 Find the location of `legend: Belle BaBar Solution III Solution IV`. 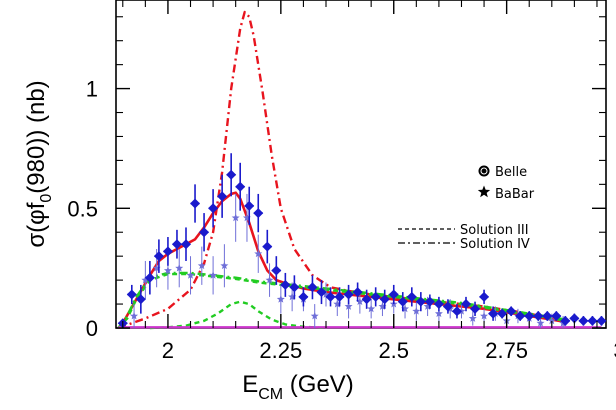

legend: Belle BaBar Solution III Solution IV is located at coordinates (466, 208).